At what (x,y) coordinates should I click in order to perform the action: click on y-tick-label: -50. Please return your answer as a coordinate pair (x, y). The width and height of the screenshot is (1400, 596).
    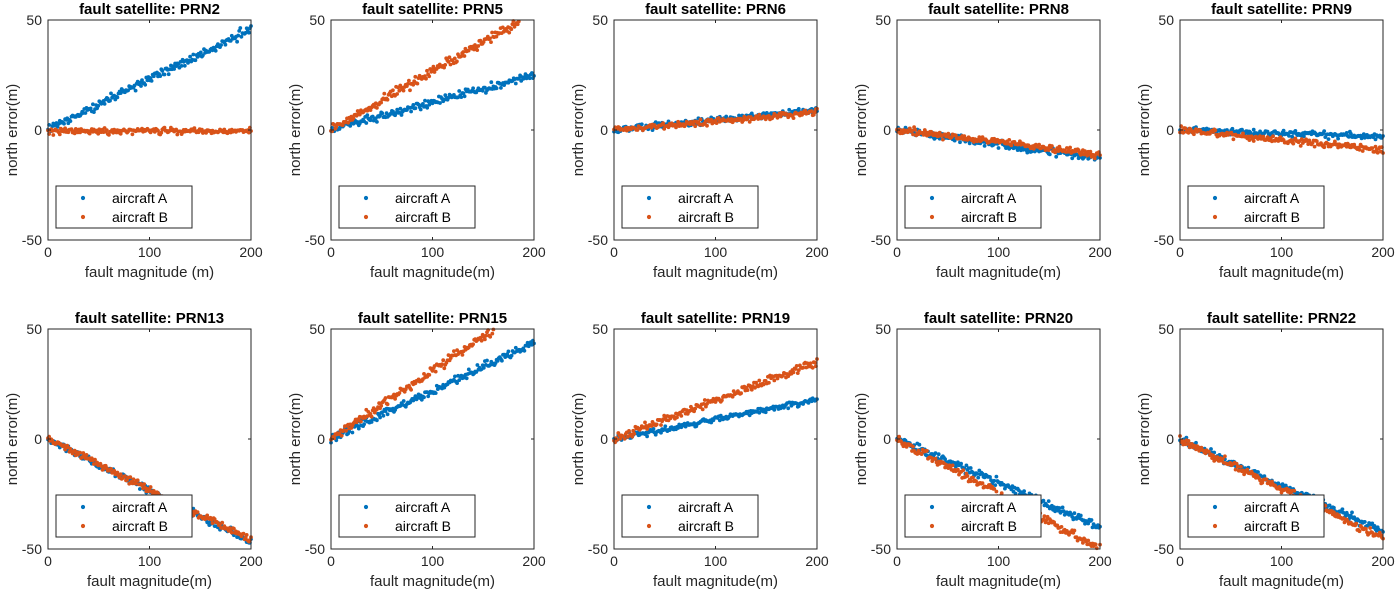
    Looking at the image, I should click on (32, 549).